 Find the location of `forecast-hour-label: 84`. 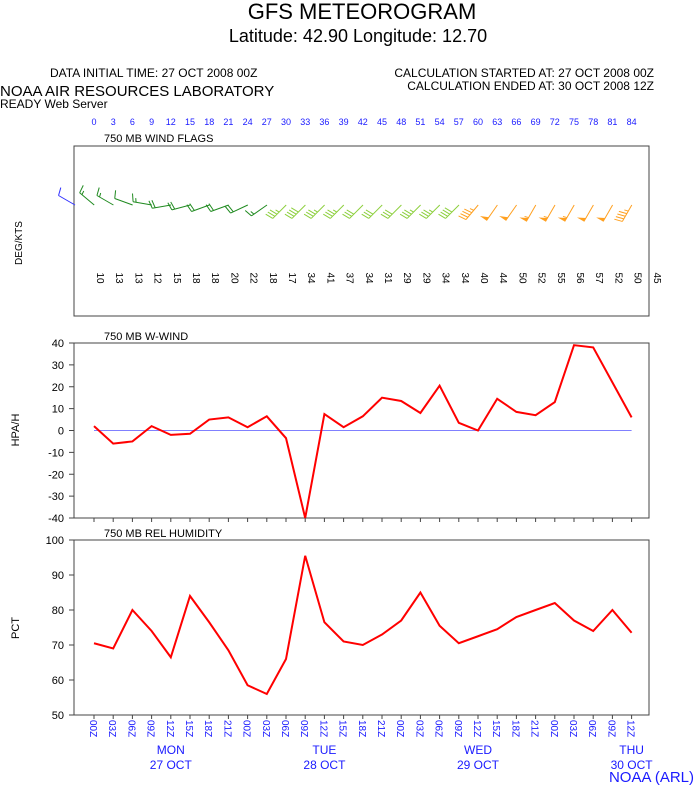

forecast-hour-label: 84 is located at coordinates (632, 122).